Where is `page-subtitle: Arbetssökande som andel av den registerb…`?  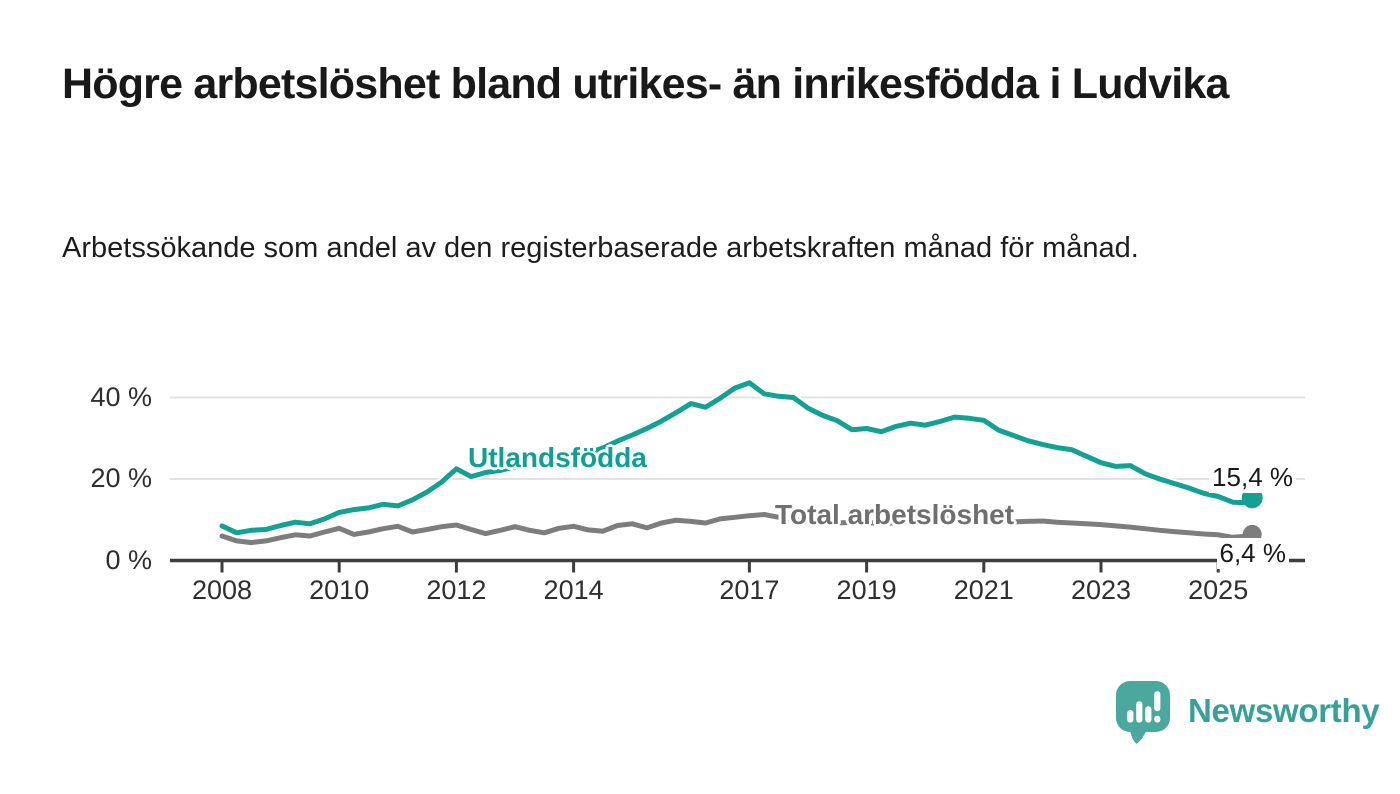 page-subtitle: Arbetssökande som andel av den registerb… is located at coordinates (600, 248).